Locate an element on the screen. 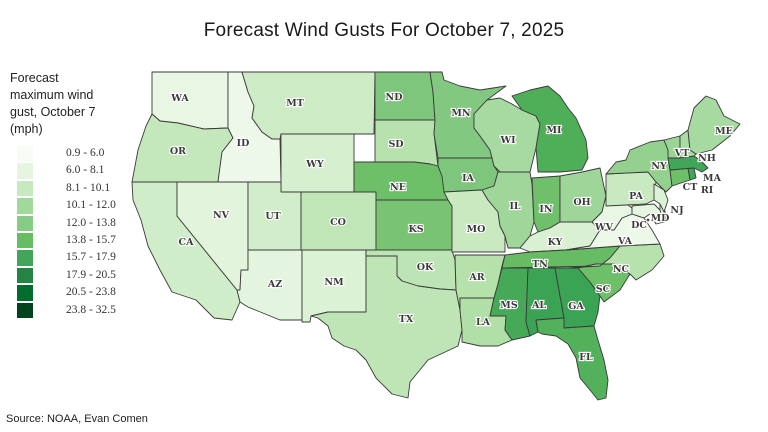  state-label: RI is located at coordinates (707, 190).